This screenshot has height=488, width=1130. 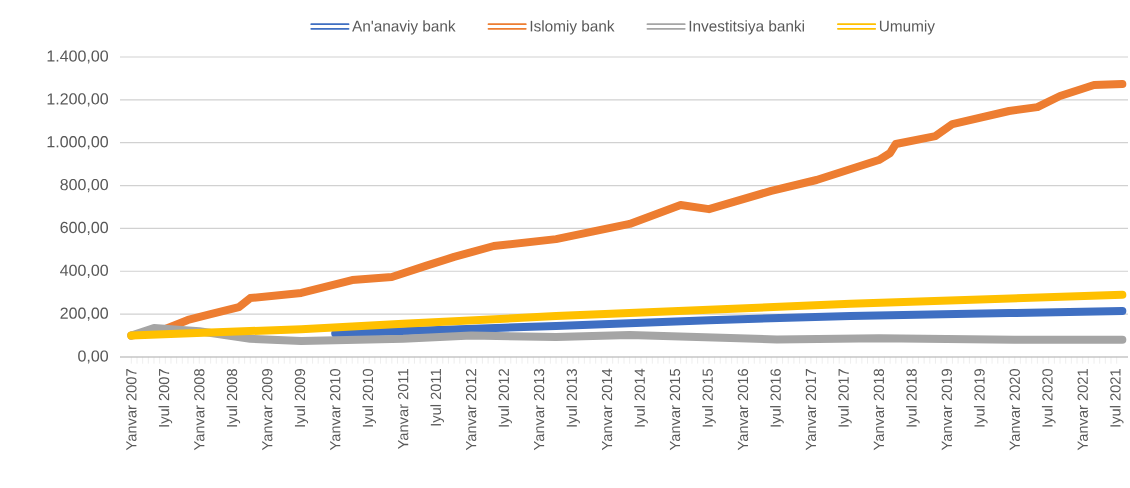 I want to click on y-tick-label: 800,00, so click(x=84, y=185).